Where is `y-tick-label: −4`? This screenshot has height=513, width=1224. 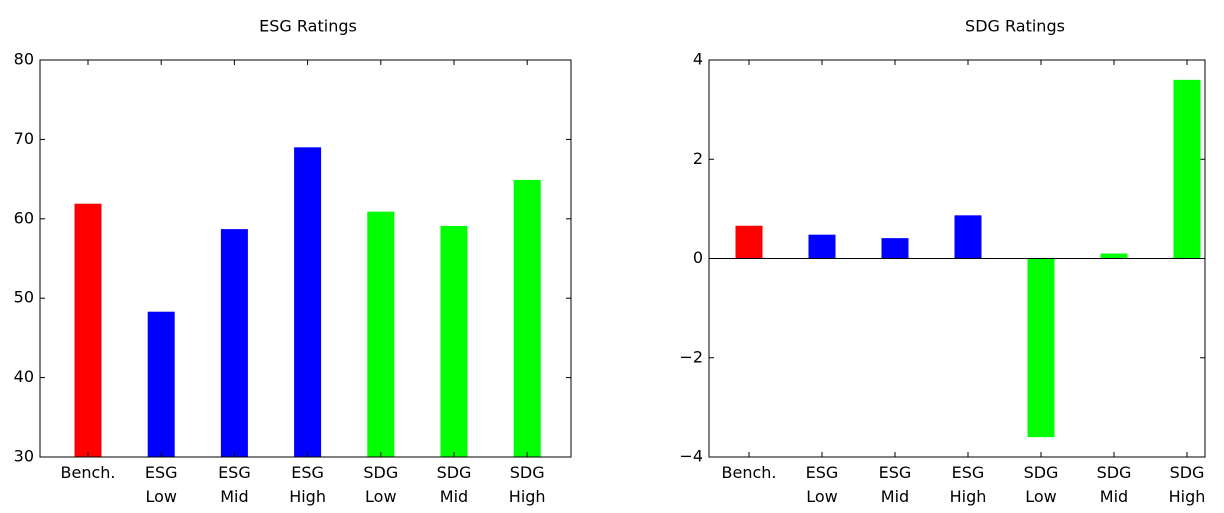
y-tick-label: −4 is located at coordinates (691, 456).